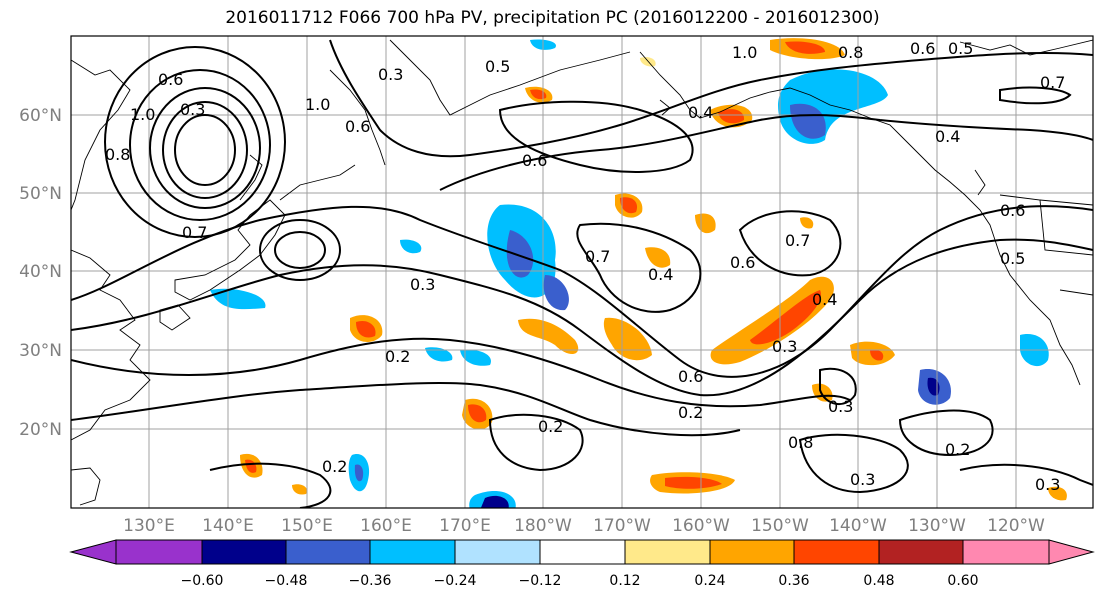 This screenshot has height=601, width=1105. Describe the element at coordinates (370, 581) in the screenshot. I see `colorbar-tick: −0.36` at that location.